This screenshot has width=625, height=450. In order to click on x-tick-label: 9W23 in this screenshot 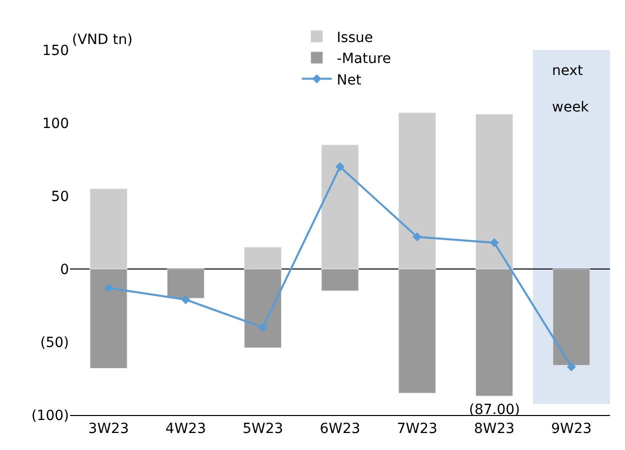, I will do `click(571, 428)`.